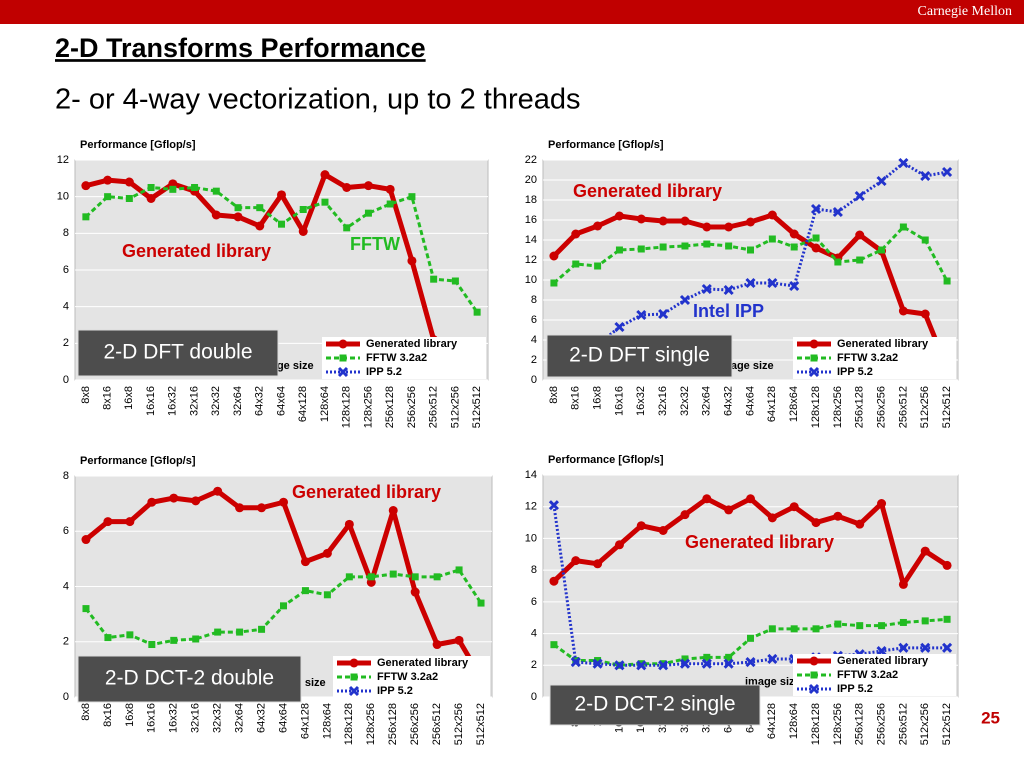 Image resolution: width=1024 pixels, height=773 pixels. What do you see at coordinates (283, 718) in the screenshot?
I see `x-tick-label: 64x64` at bounding box center [283, 718].